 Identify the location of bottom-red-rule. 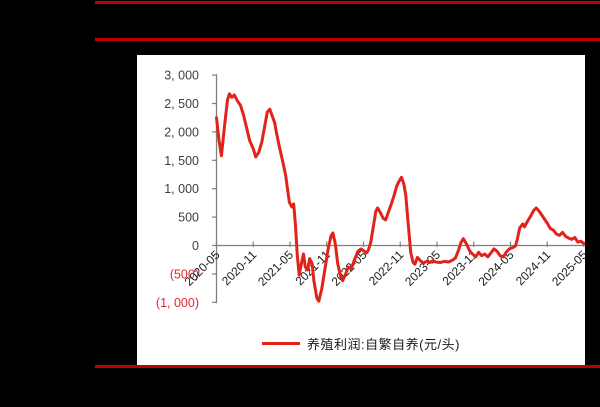
(347, 366).